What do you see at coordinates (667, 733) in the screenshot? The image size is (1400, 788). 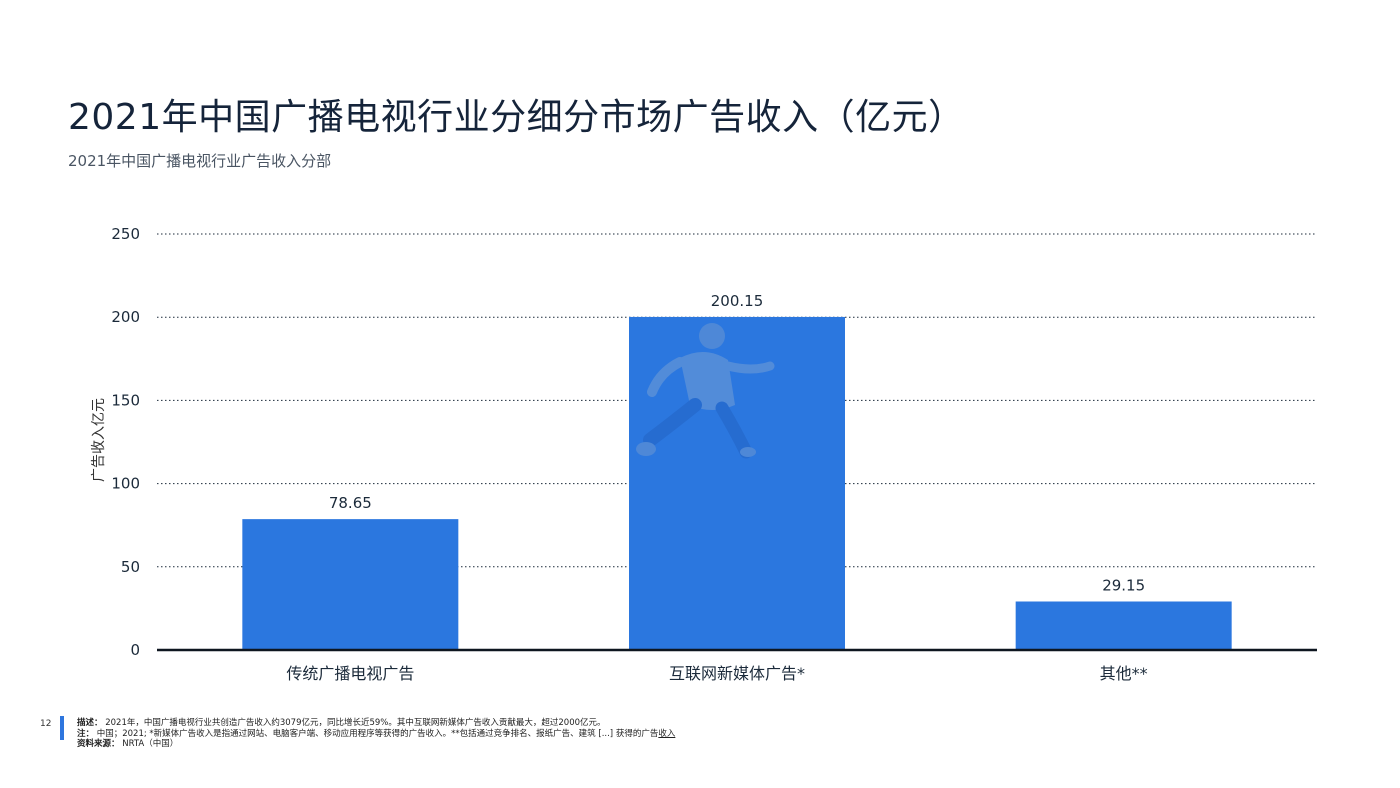 I see `note-link: 收入` at bounding box center [667, 733].